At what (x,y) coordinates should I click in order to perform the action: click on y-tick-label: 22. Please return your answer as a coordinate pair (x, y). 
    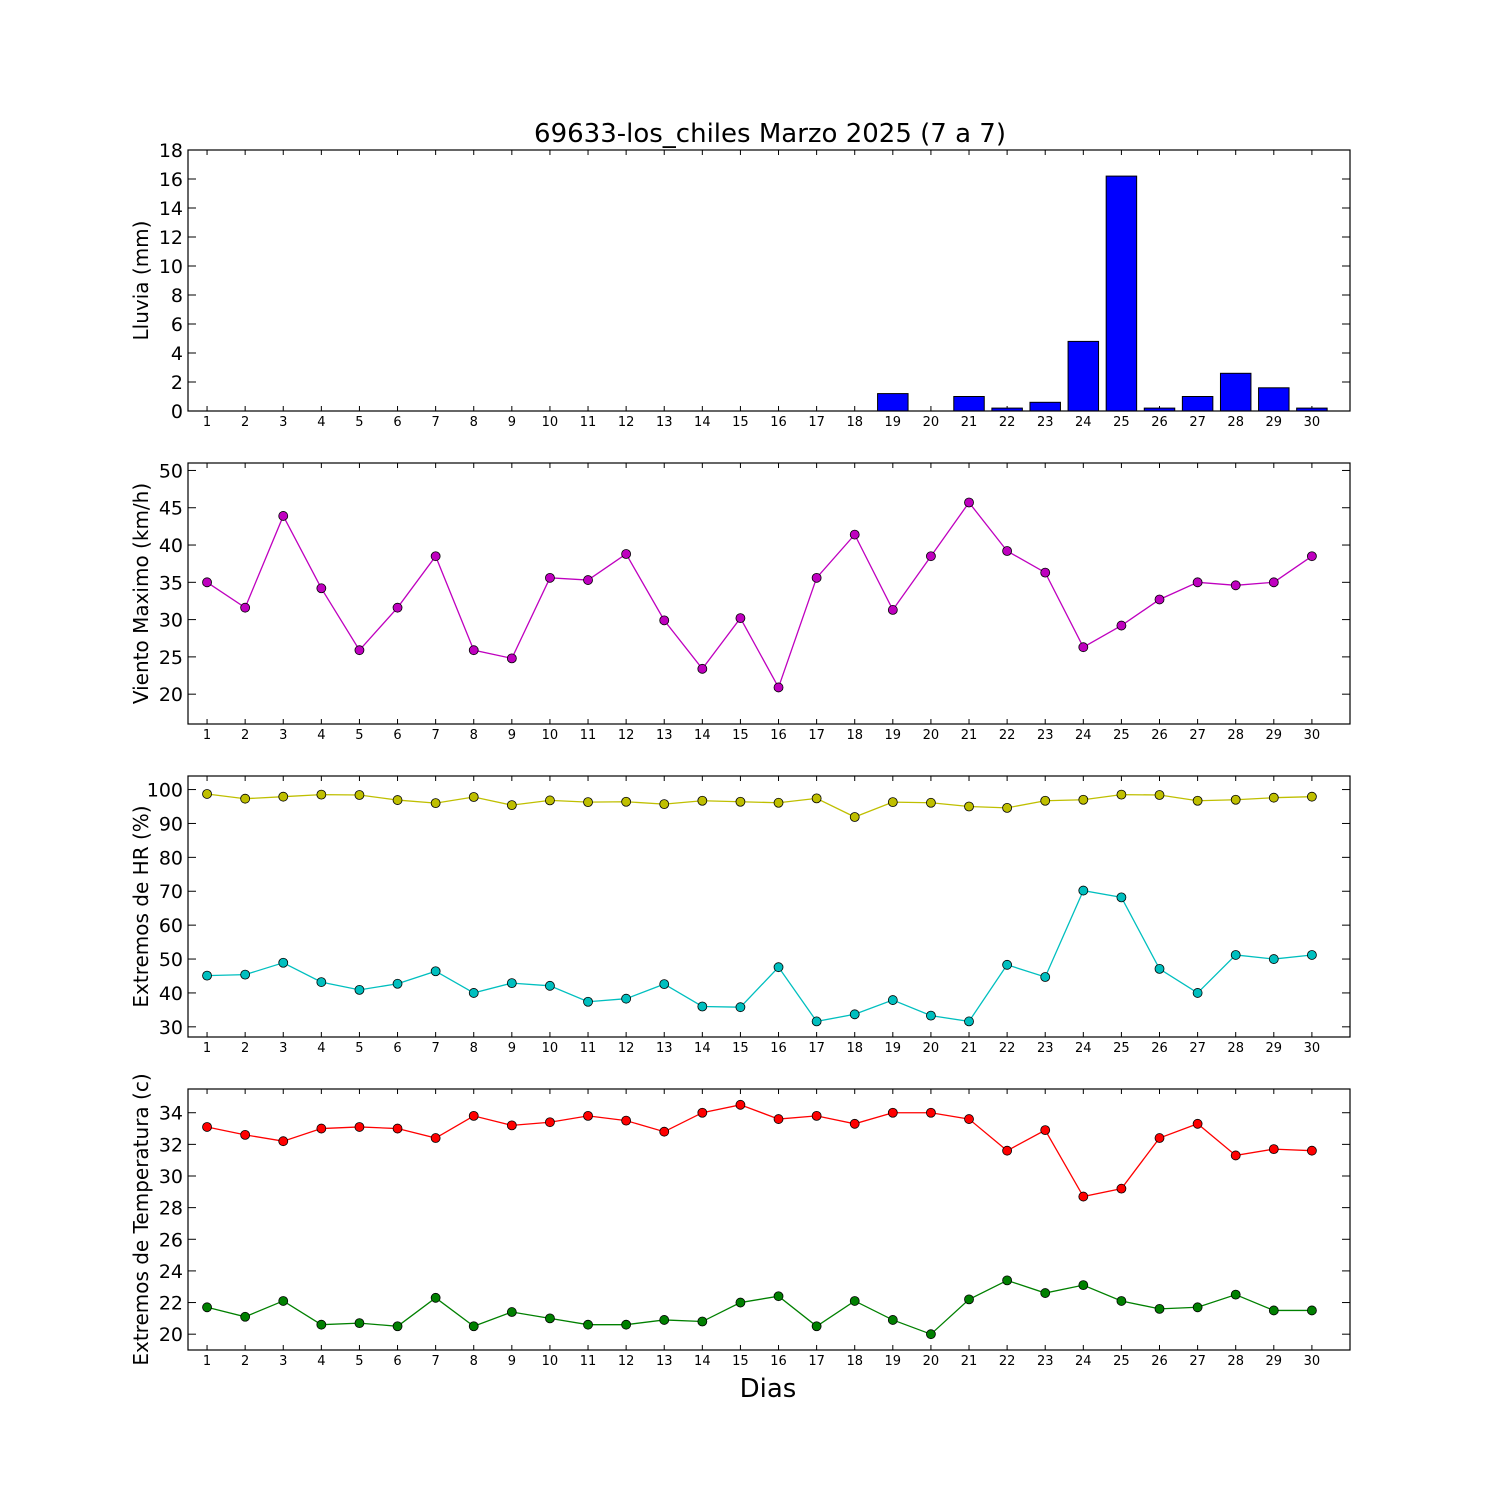
    Looking at the image, I should click on (171, 1304).